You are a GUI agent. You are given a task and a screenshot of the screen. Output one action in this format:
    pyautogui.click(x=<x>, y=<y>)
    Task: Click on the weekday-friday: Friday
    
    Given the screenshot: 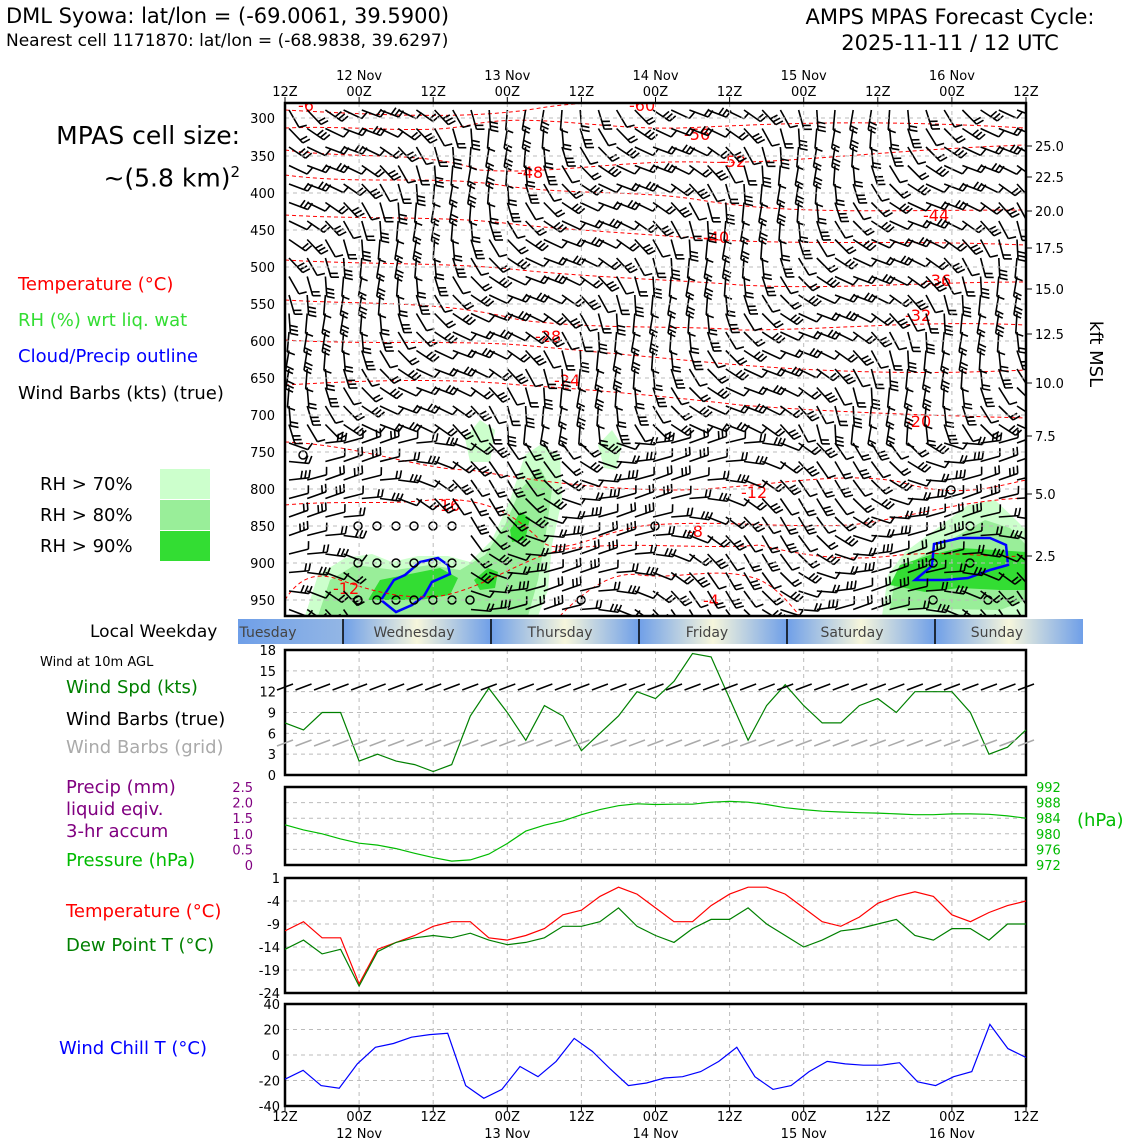 What is the action you would take?
    pyautogui.click(x=707, y=633)
    